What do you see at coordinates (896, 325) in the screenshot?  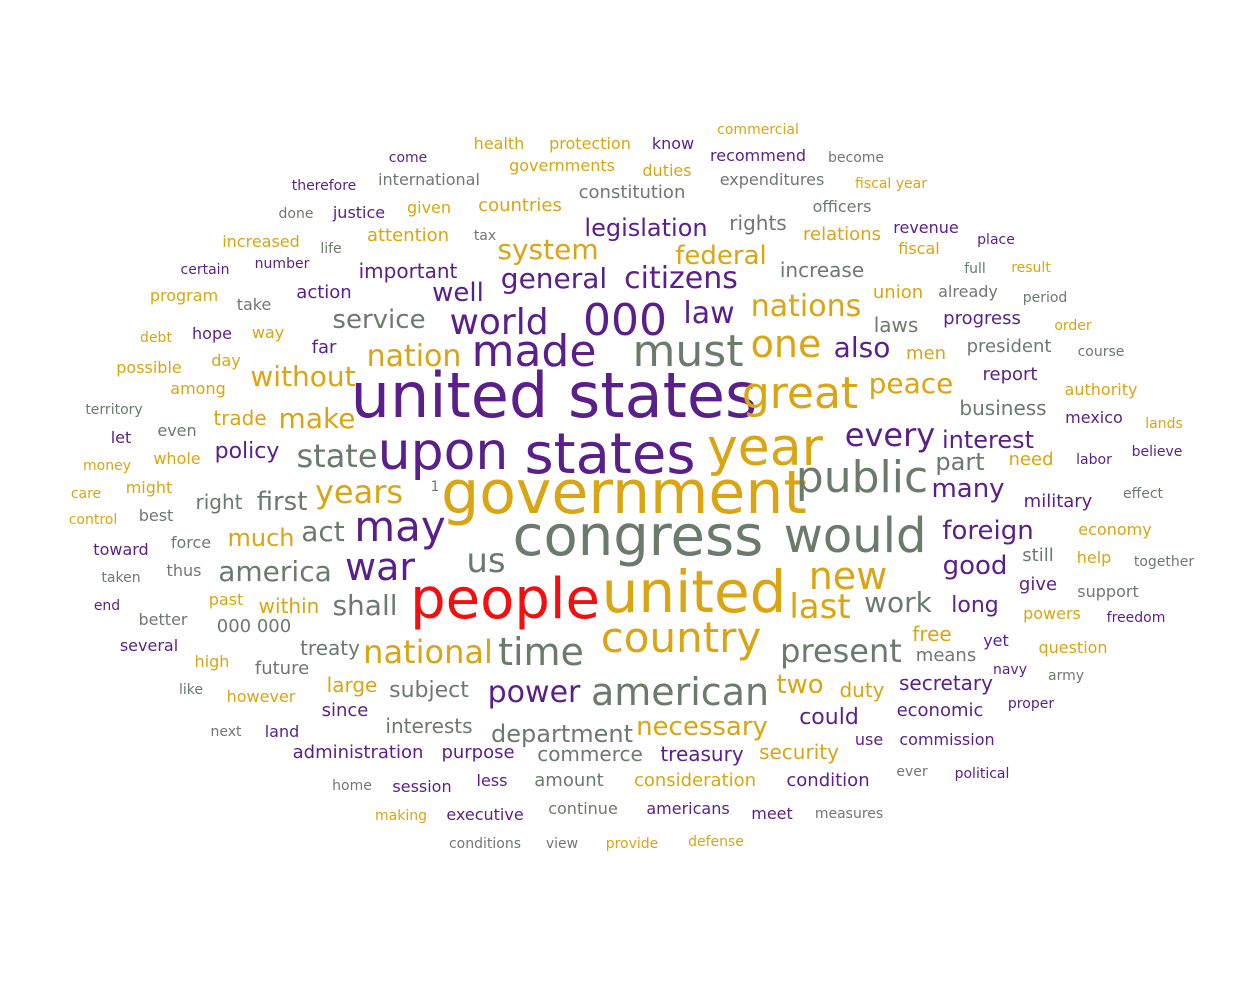 I see `word-laws: laws` at bounding box center [896, 325].